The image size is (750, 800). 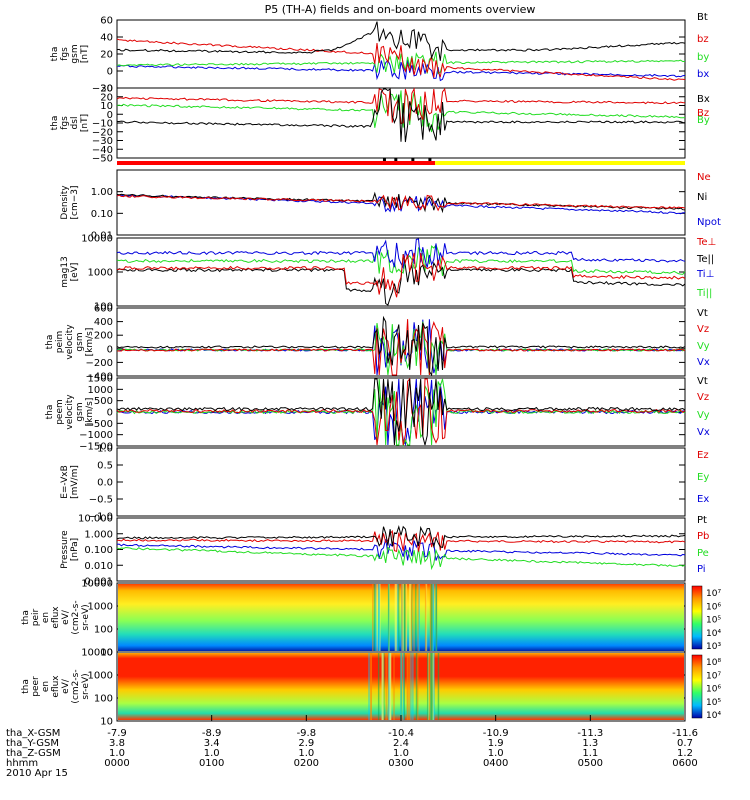 What do you see at coordinates (684, 763) in the screenshot?
I see `x-axis-value: 0600` at bounding box center [684, 763].